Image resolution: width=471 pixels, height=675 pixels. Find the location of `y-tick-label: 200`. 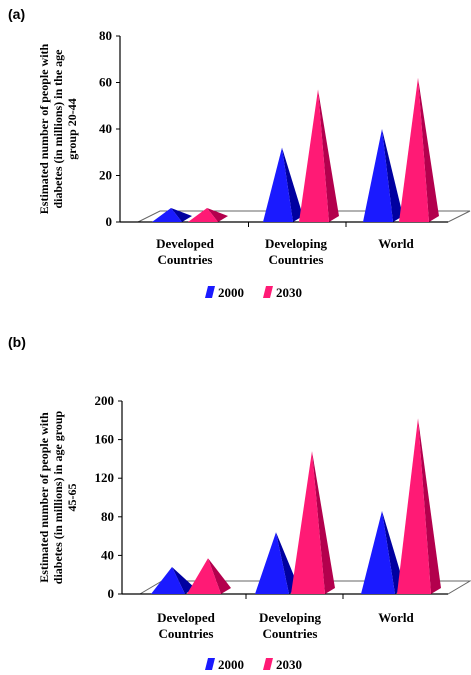

y-tick-label: 200 is located at coordinates (105, 400).